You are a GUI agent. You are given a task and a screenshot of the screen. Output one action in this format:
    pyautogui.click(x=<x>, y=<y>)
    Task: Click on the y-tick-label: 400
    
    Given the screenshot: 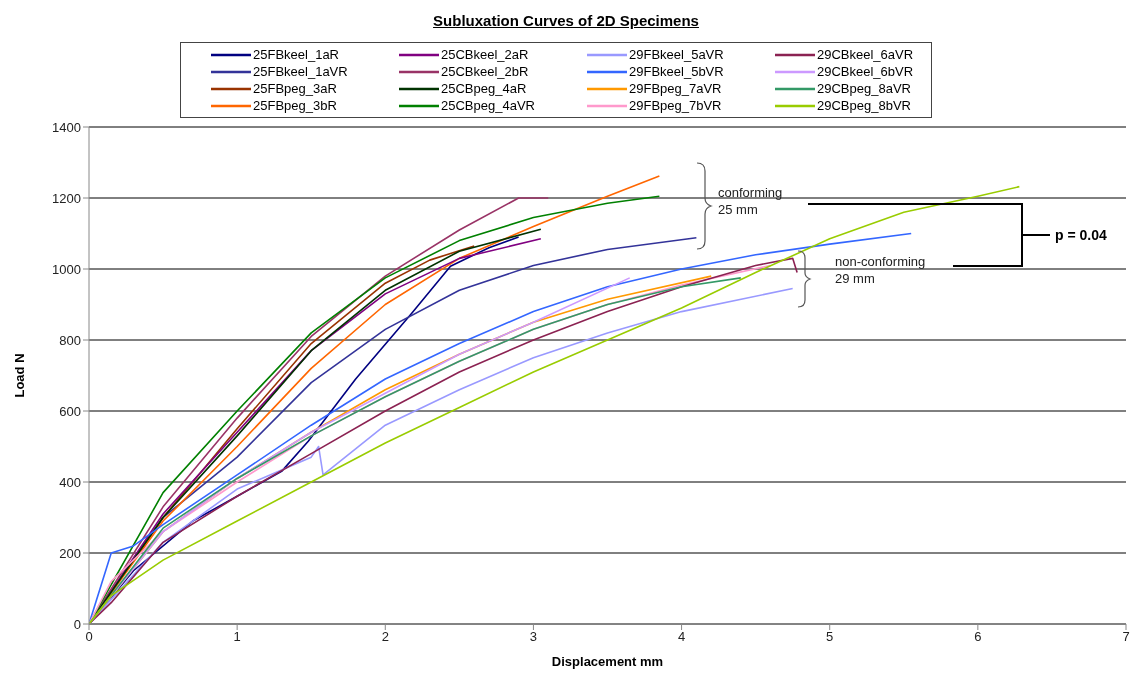 What is the action you would take?
    pyautogui.click(x=70, y=482)
    